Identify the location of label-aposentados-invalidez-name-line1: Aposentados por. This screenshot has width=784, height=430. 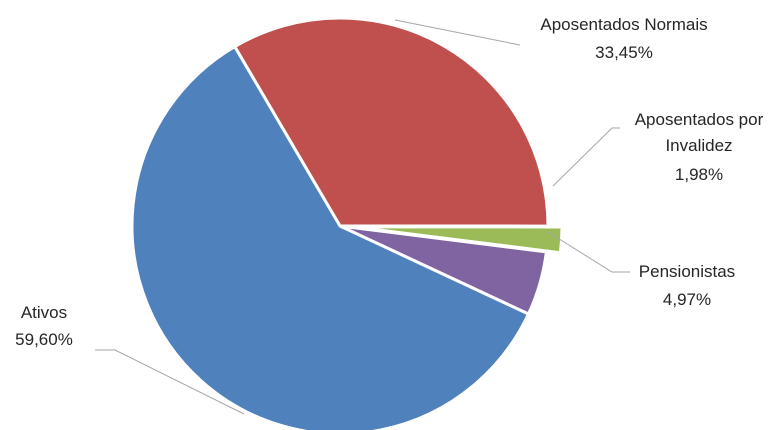
(699, 119).